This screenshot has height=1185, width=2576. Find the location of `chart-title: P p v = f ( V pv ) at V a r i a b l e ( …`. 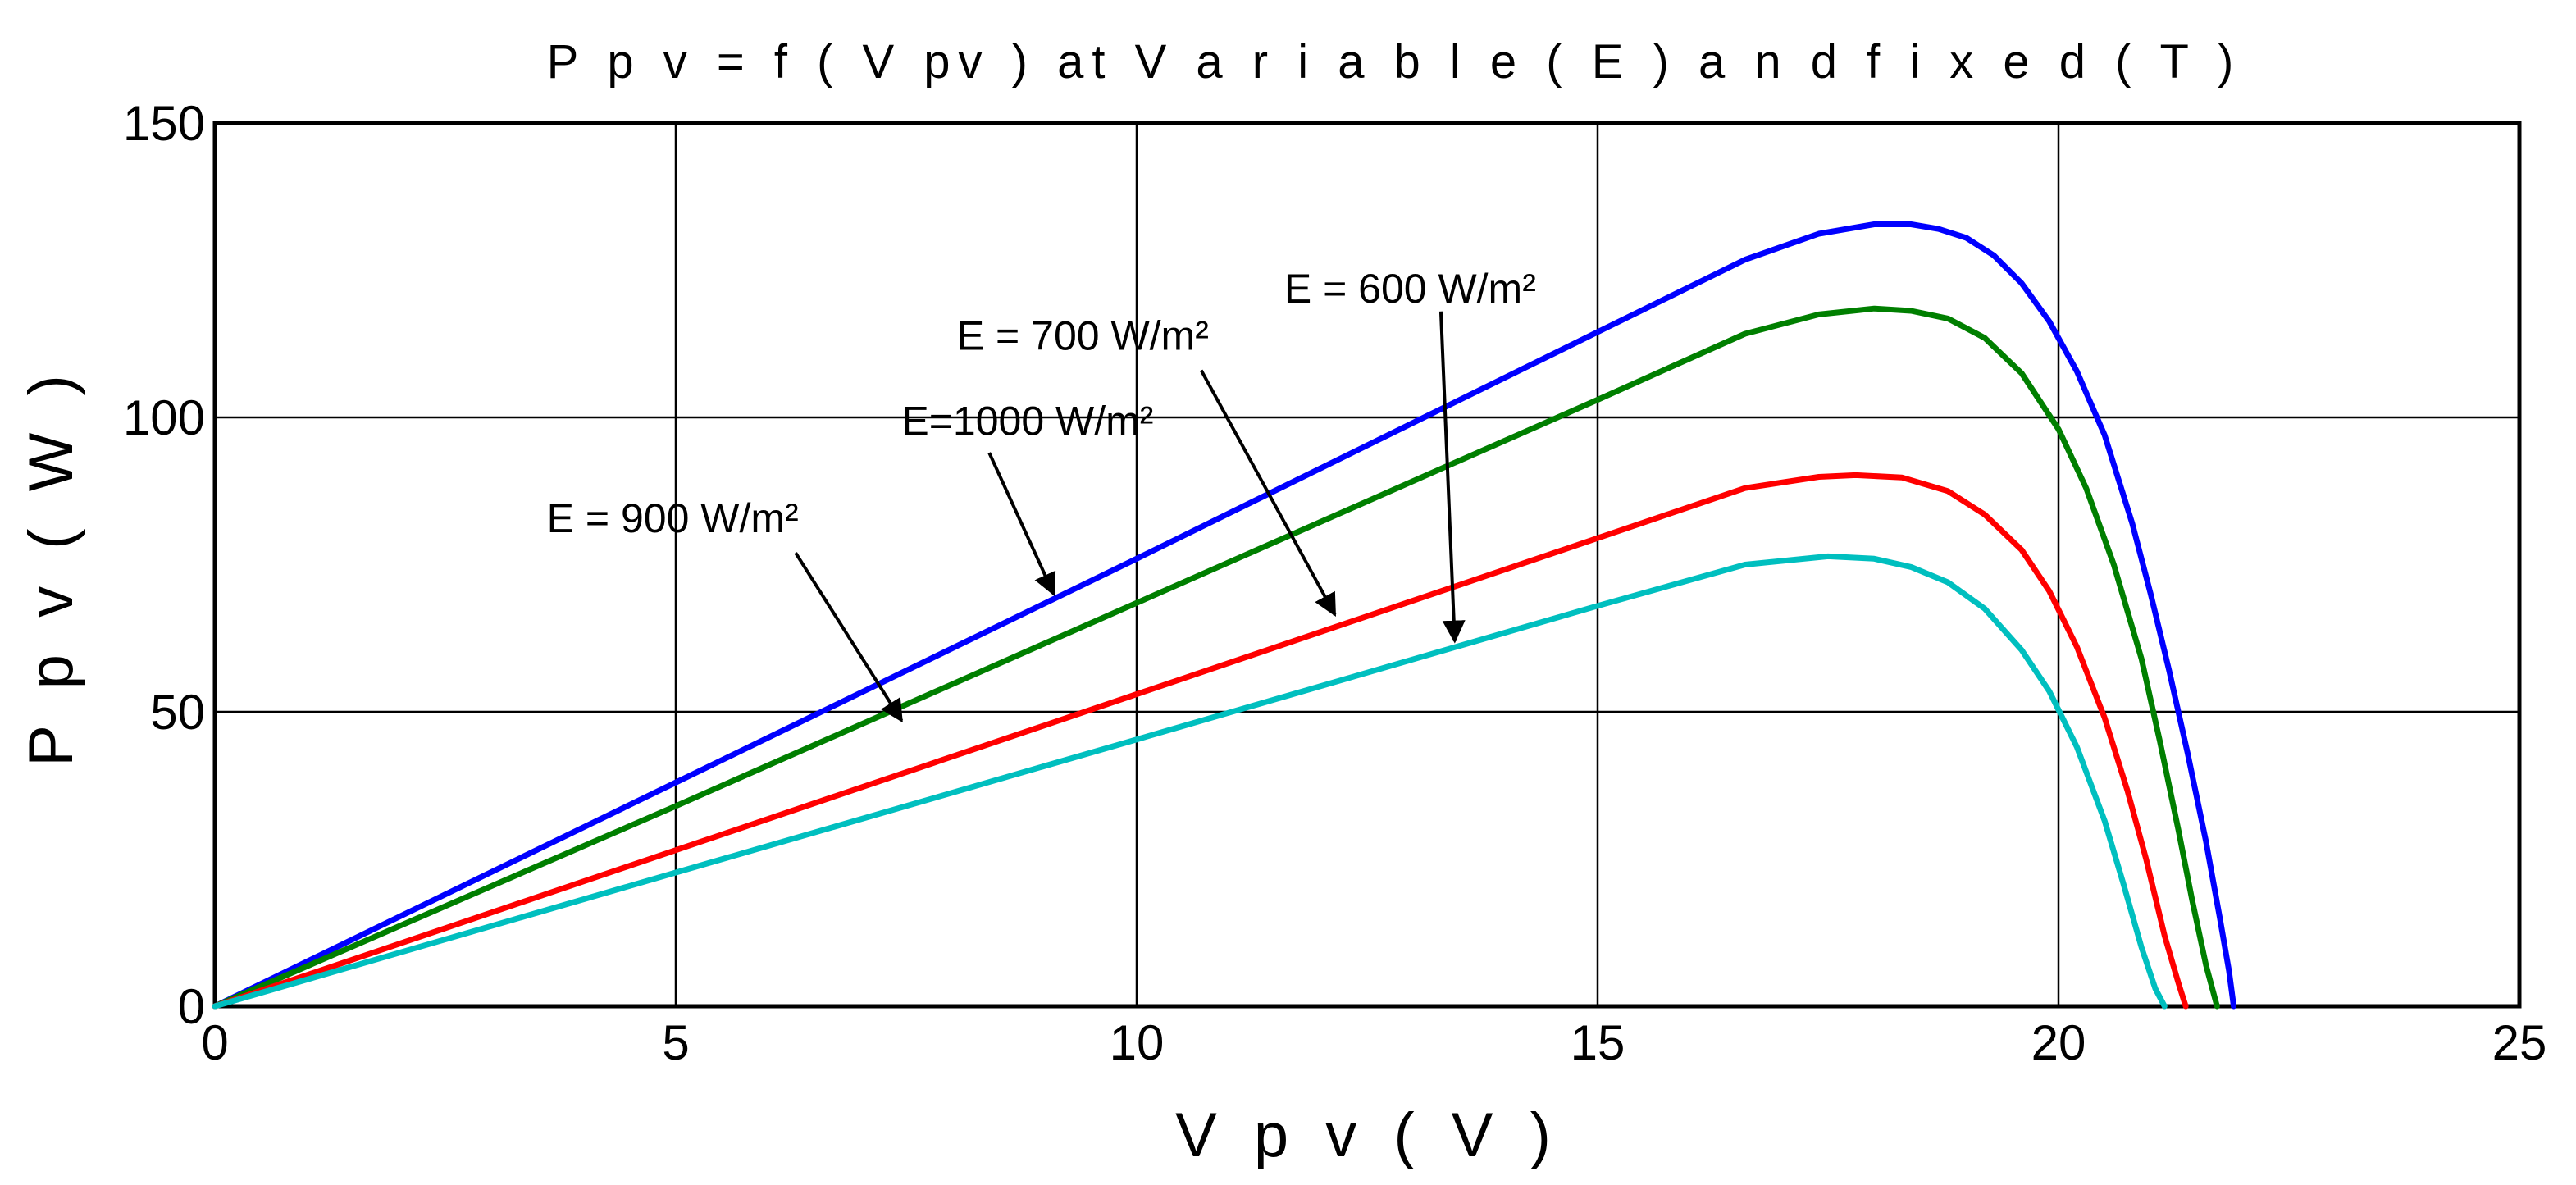

chart-title: P p v = f ( V pv ) at V a r i a b l e ( … is located at coordinates (1394, 62).